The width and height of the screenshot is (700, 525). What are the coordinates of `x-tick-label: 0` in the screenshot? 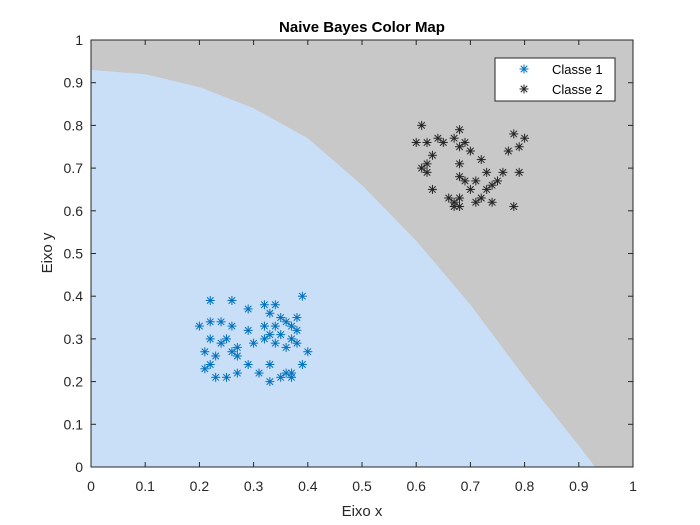 It's located at (91, 486).